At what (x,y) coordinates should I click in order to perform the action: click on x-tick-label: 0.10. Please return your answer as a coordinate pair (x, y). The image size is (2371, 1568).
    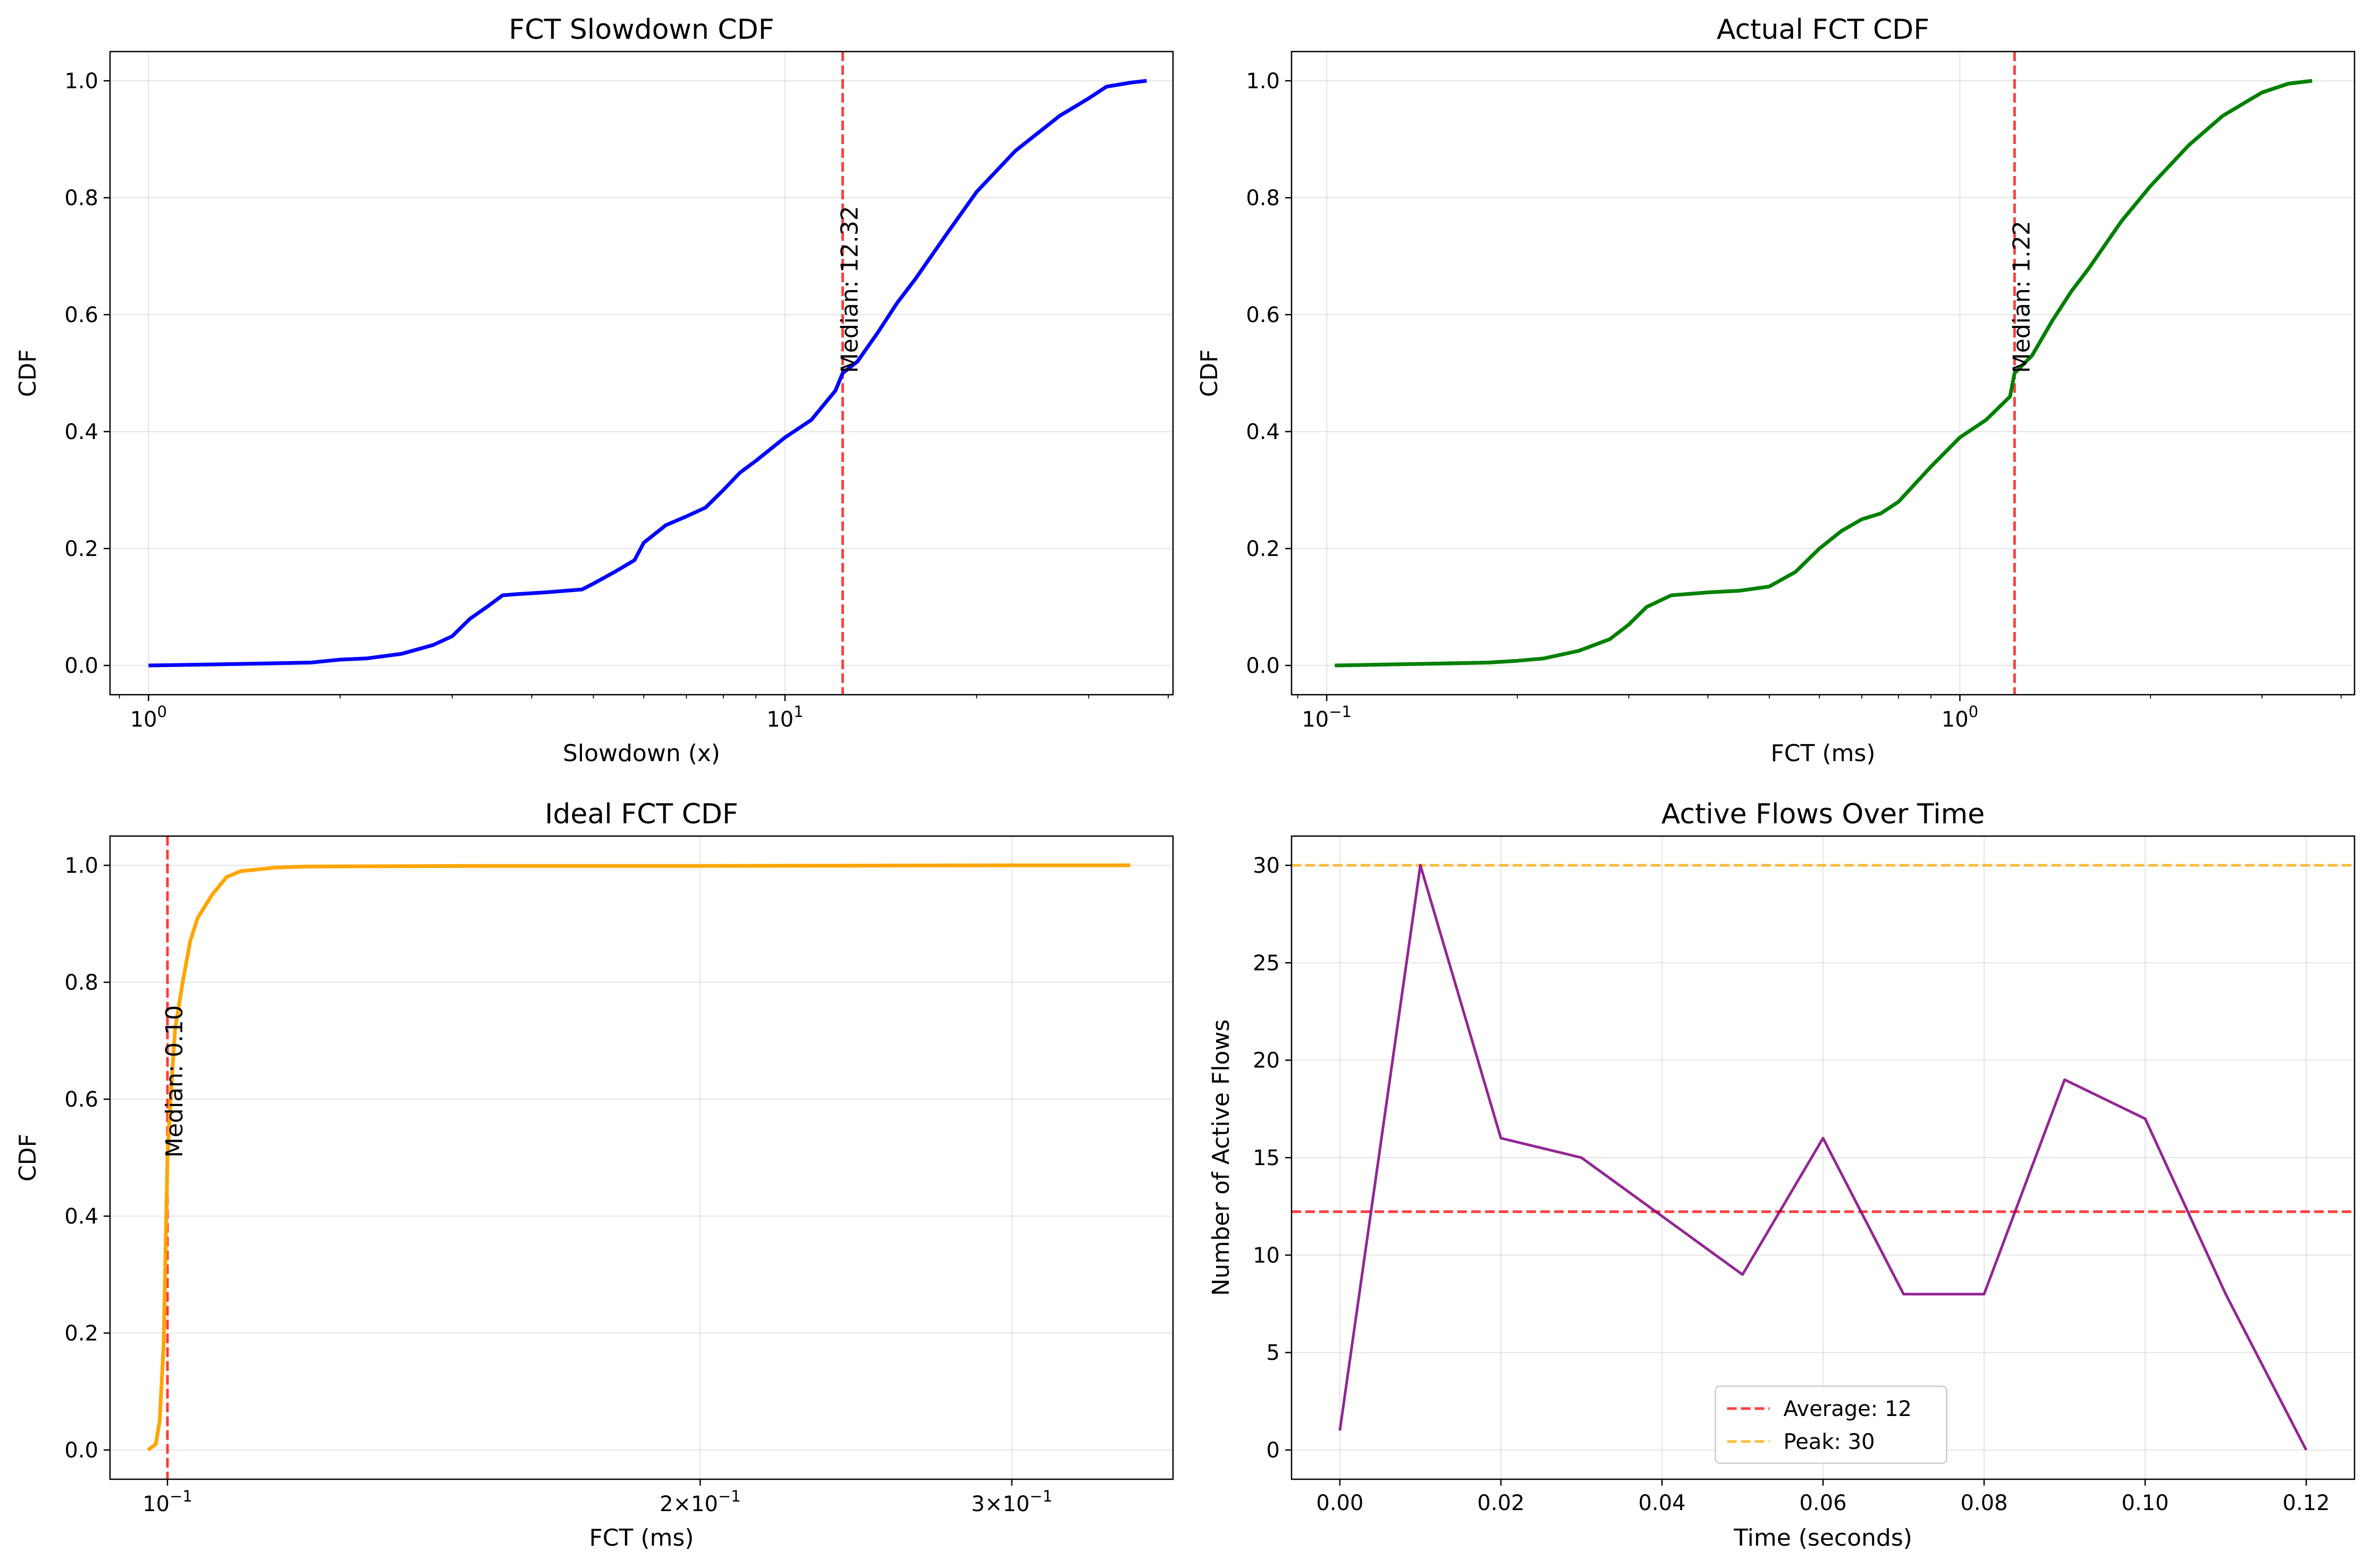
    Looking at the image, I should click on (2146, 1503).